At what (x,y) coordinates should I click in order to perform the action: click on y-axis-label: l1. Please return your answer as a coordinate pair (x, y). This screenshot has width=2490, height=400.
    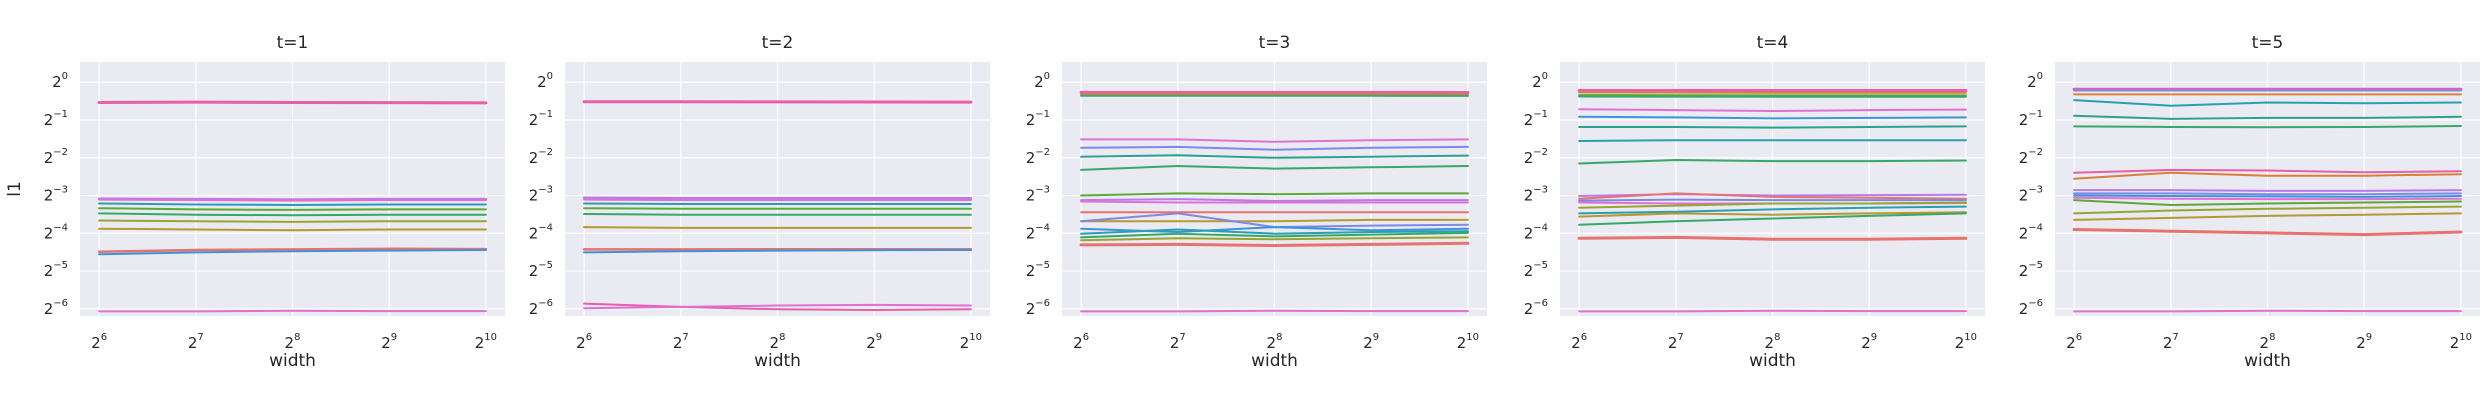
    Looking at the image, I should click on (15, 189).